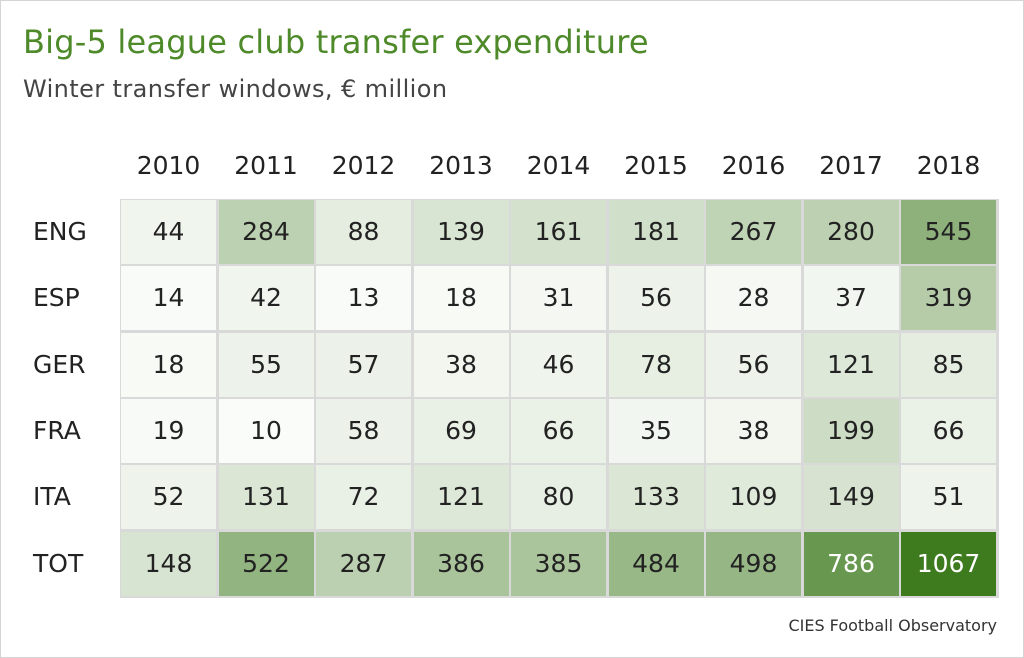 The width and height of the screenshot is (1024, 658). Describe the element at coordinates (558, 364) in the screenshot. I see `heatmap-cell-ger-2014: 46` at that location.